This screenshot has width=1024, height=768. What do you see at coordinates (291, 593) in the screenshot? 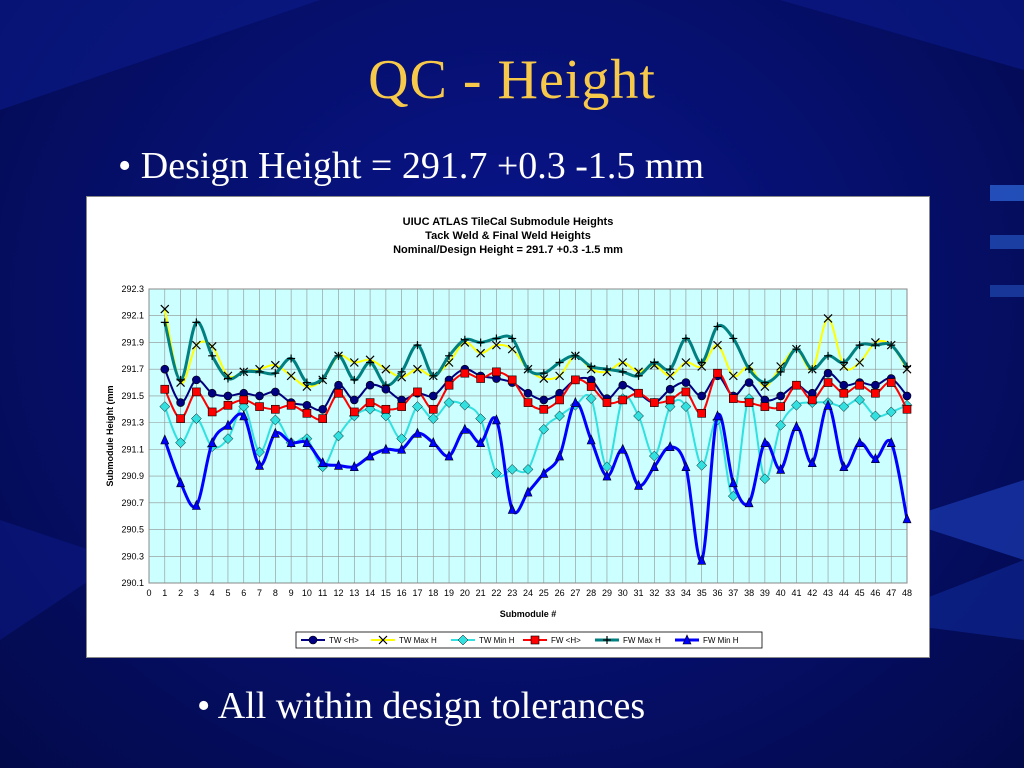
I see `x-tick-label: 9` at bounding box center [291, 593].